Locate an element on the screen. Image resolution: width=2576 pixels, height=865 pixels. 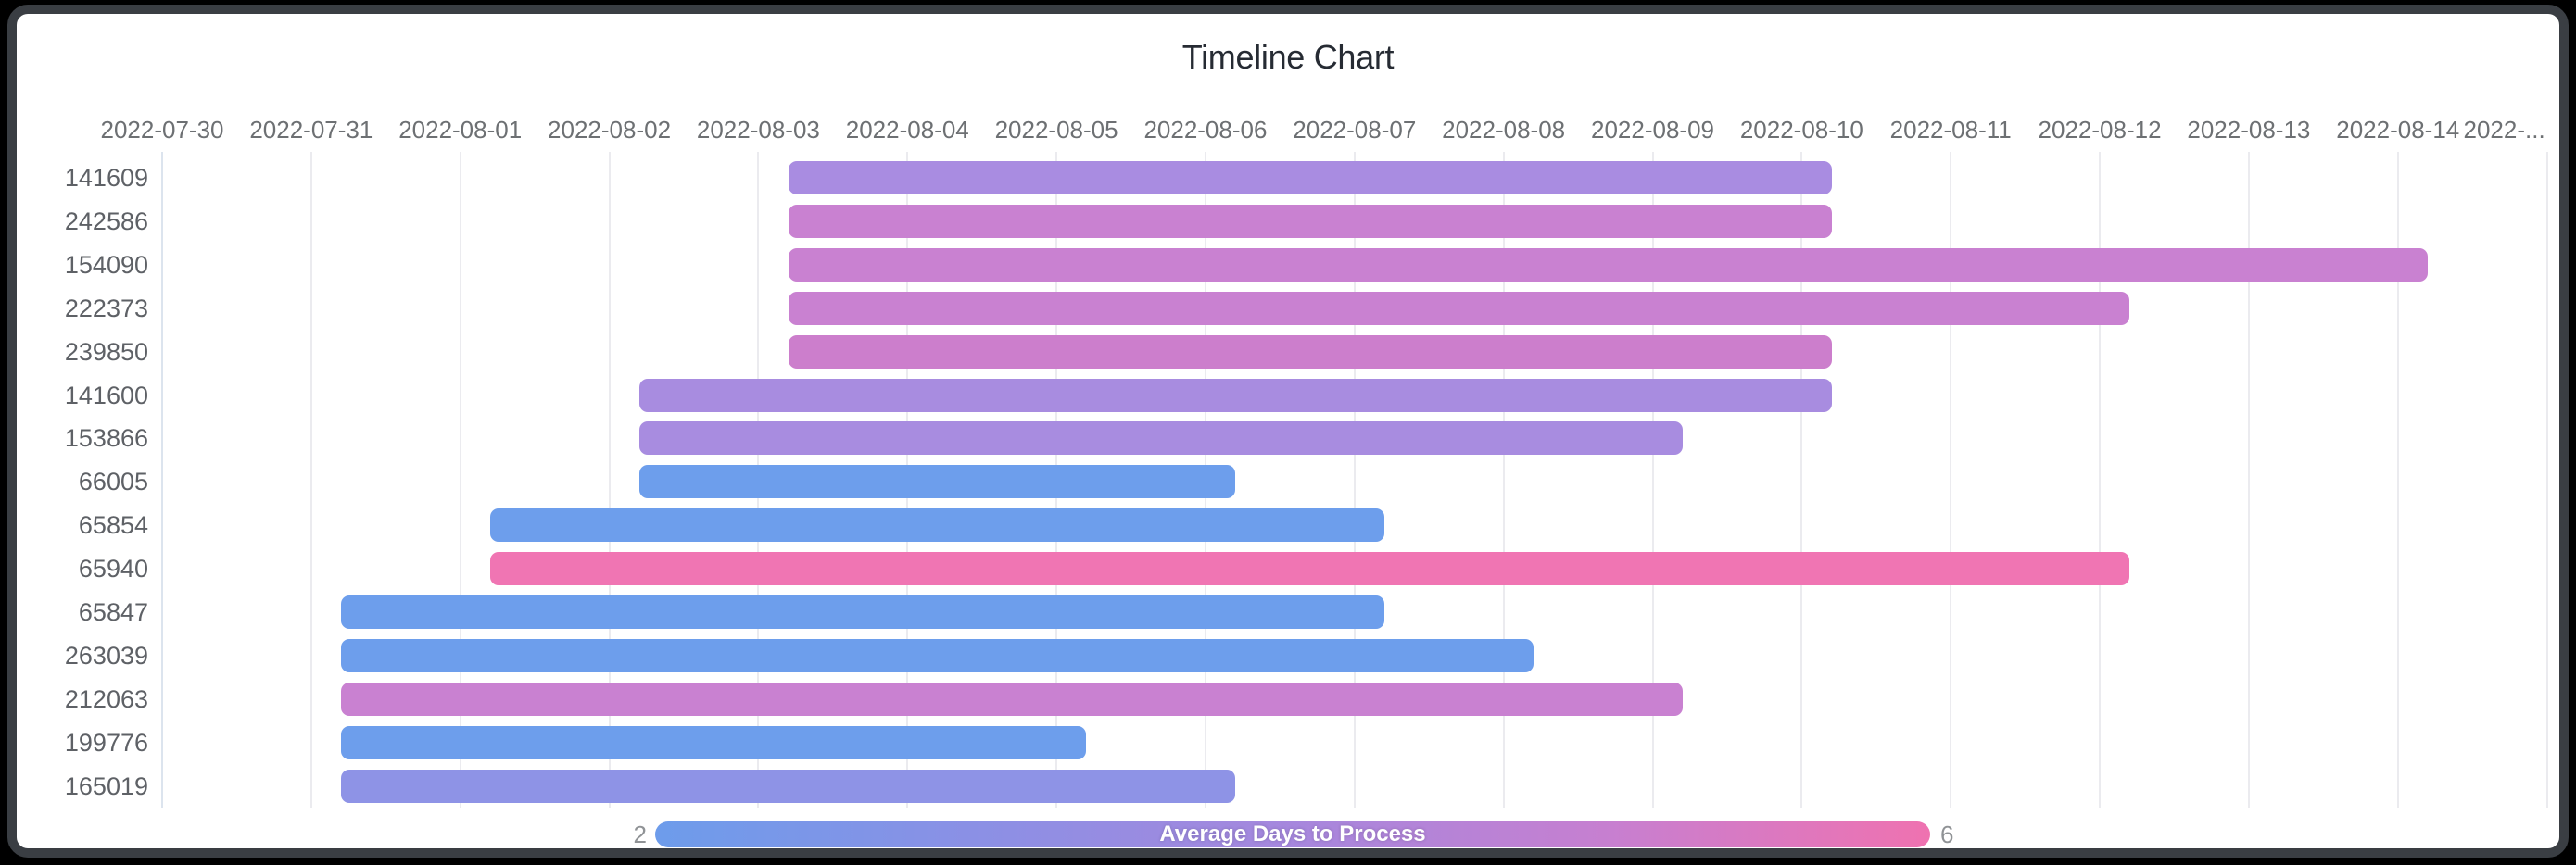
legend-gradient-pill: Average Days to Process is located at coordinates (1292, 834).